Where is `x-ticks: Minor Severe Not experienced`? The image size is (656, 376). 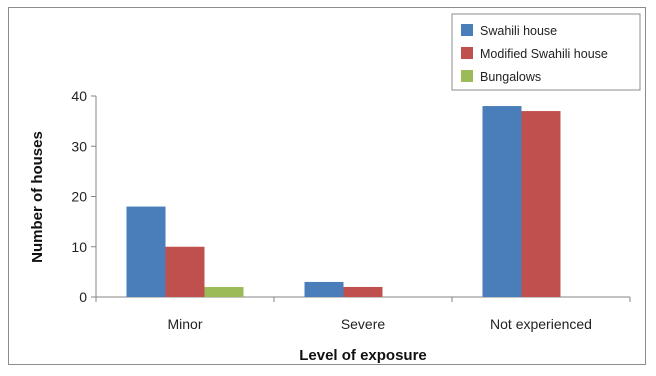 x-ticks: Minor Severe Not experienced is located at coordinates (363, 314).